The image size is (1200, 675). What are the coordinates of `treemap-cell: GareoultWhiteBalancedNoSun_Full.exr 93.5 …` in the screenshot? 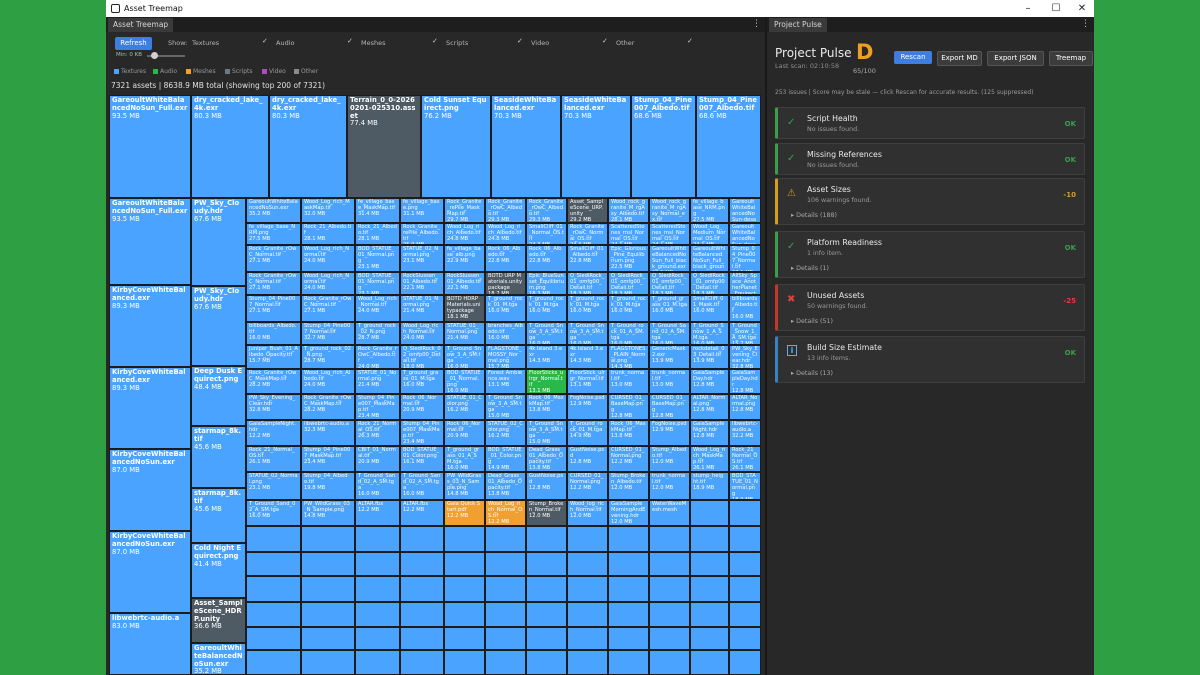 It's located at (150, 241).